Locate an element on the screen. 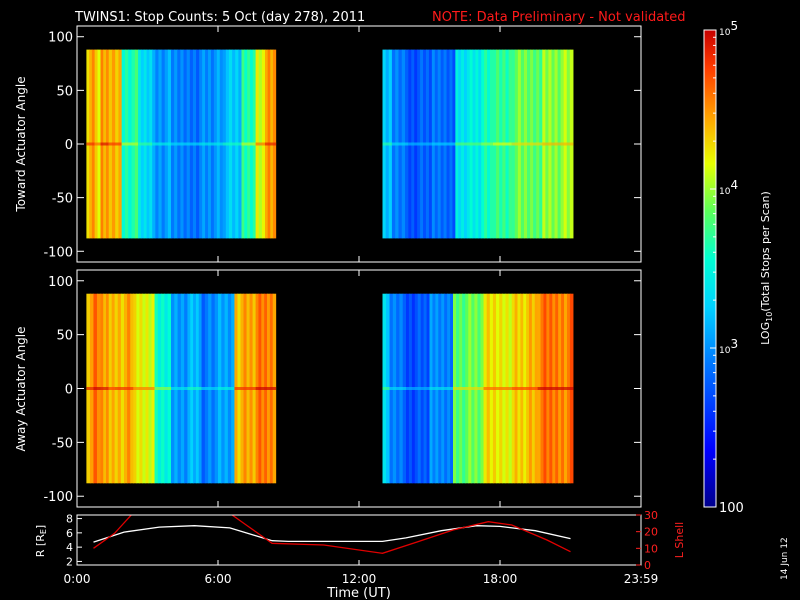 The image size is (800, 600). colorbar-tick-label: 10⁵ is located at coordinates (728, 28).